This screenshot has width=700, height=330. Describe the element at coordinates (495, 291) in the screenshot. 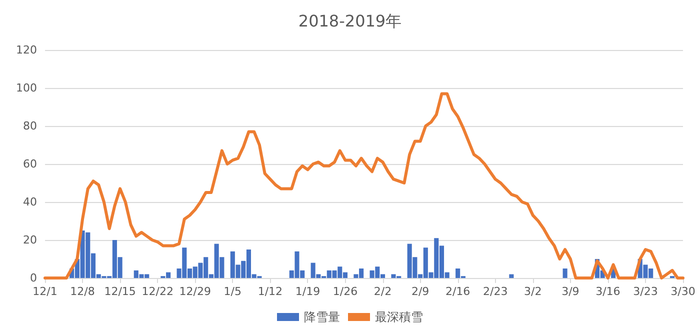

I see `x-tick-label: 2/23` at that location.